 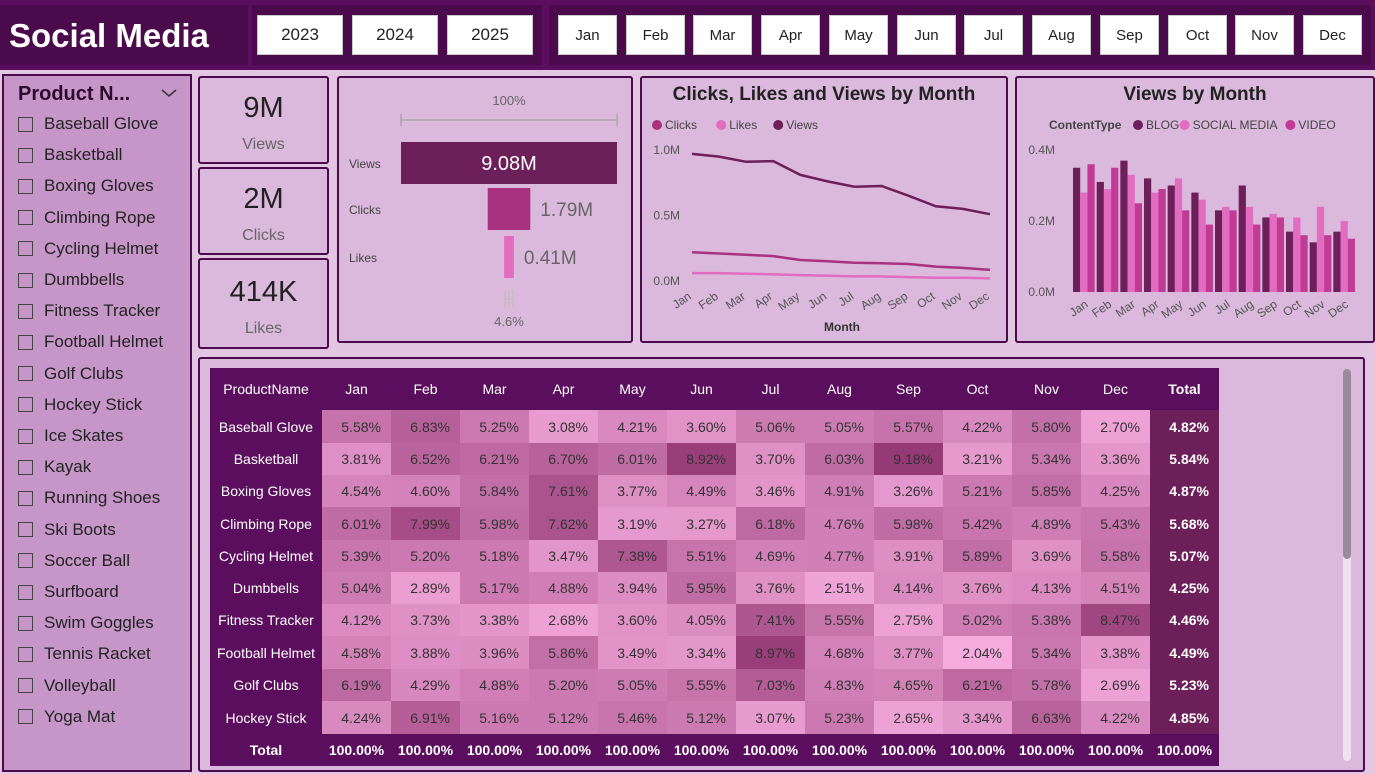 What do you see at coordinates (977, 459) in the screenshot?
I see `table-cell: 3.21%` at bounding box center [977, 459].